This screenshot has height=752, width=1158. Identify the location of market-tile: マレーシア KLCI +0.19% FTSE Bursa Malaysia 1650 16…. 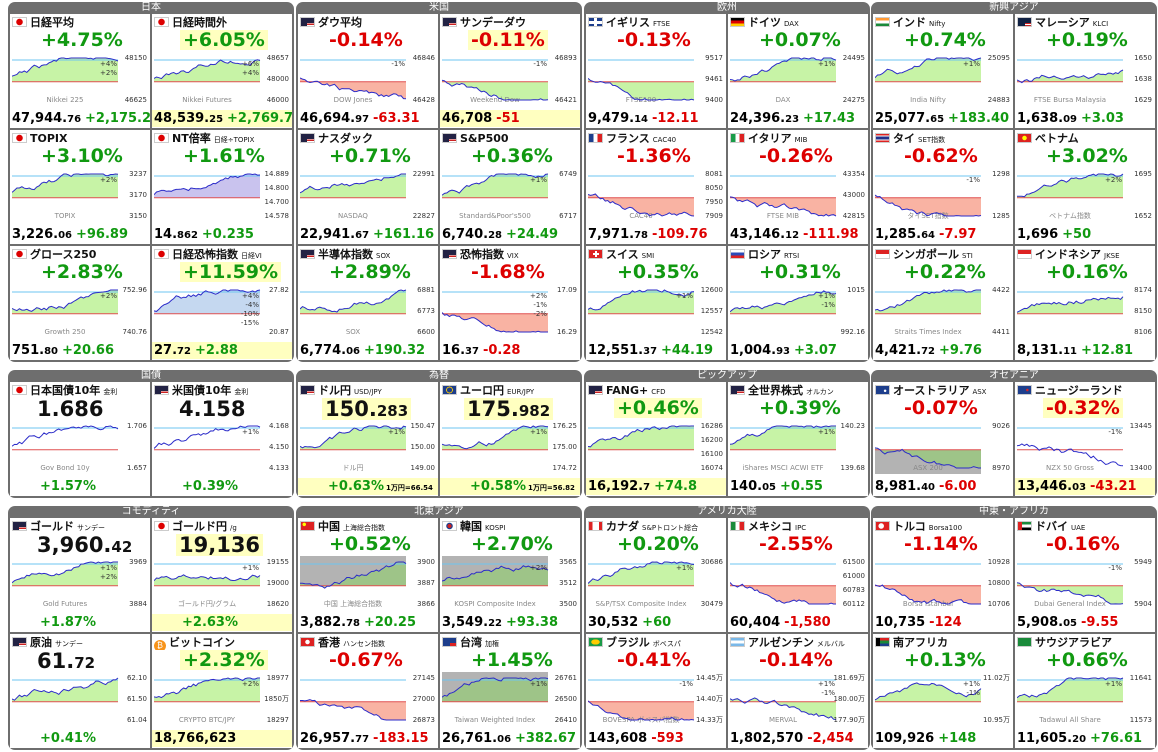
(1085, 71).